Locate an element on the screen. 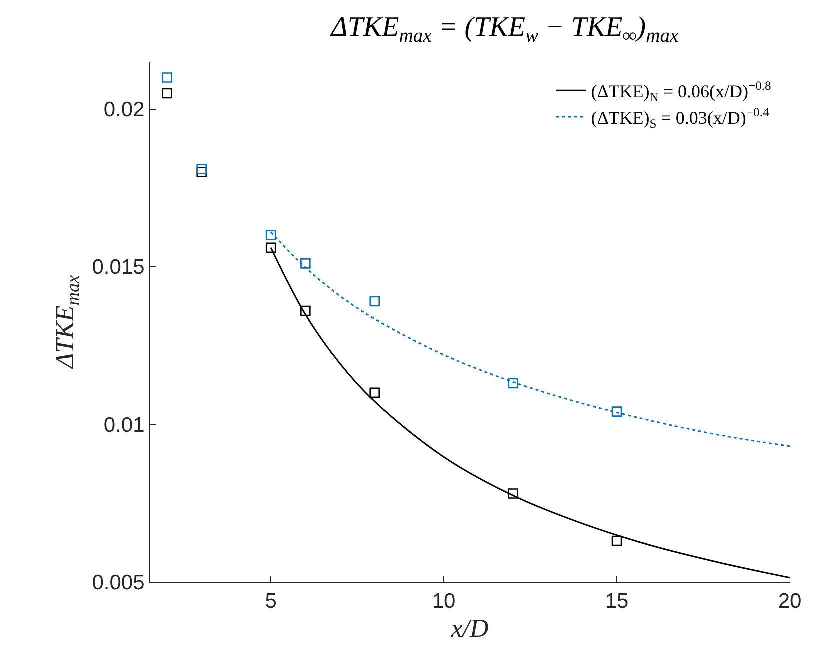 Image resolution: width=828 pixels, height=660 pixels. x-tick-label: 10 is located at coordinates (444, 602).